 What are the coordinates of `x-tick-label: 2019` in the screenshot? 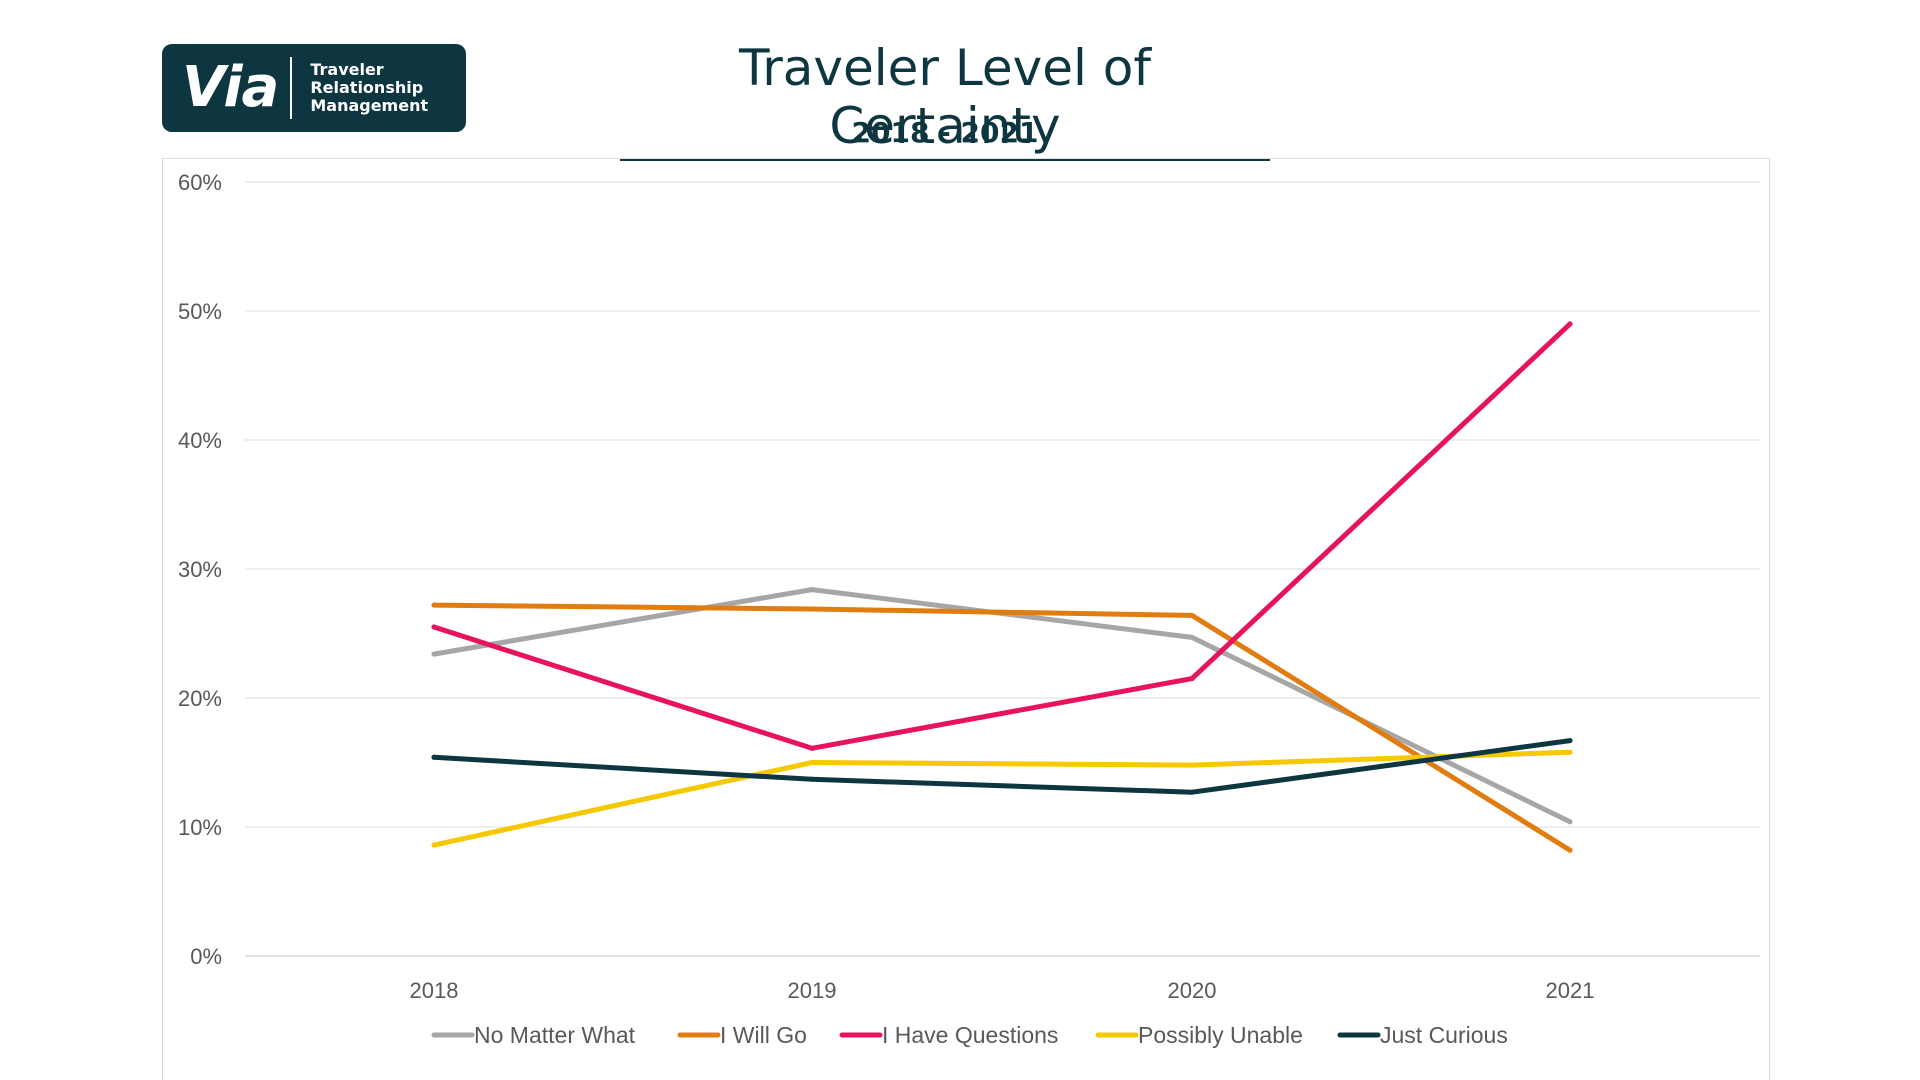 It's located at (812, 990).